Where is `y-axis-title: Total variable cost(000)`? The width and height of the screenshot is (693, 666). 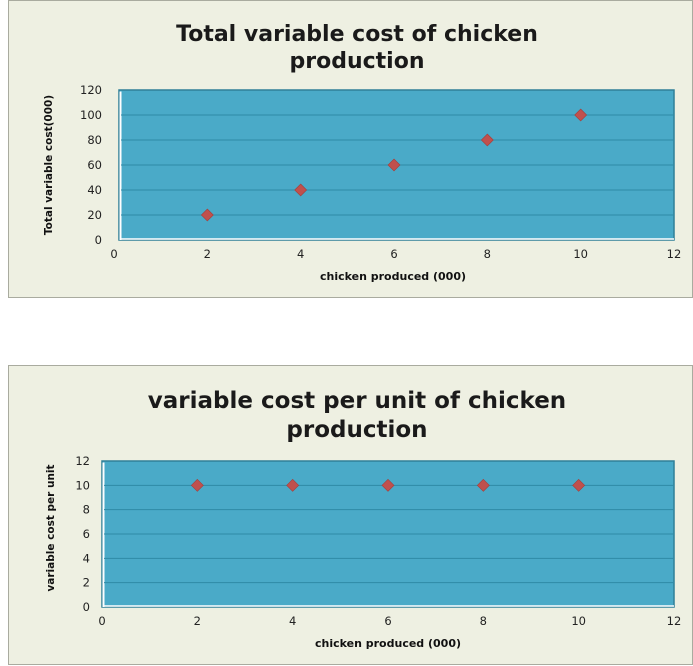
y-axis-title: Total variable cost(000) is located at coordinates (49, 165).